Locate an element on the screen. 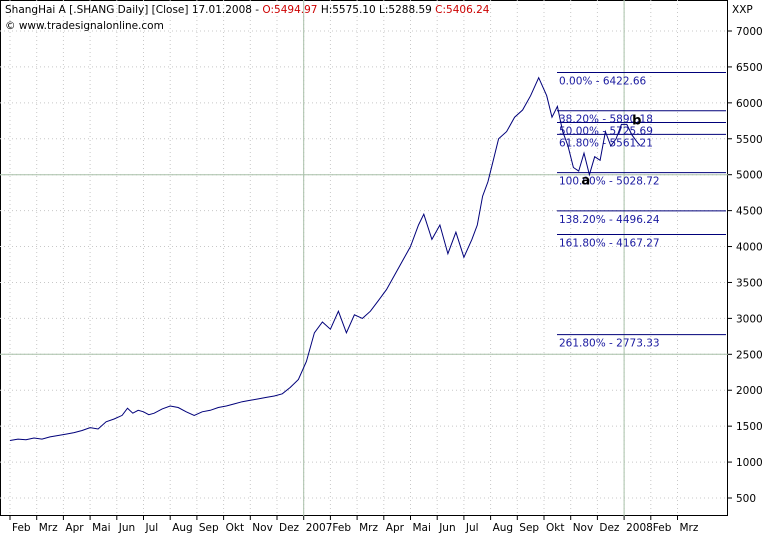  fib-level-label: 138.20% - 4496.24 is located at coordinates (609, 220).